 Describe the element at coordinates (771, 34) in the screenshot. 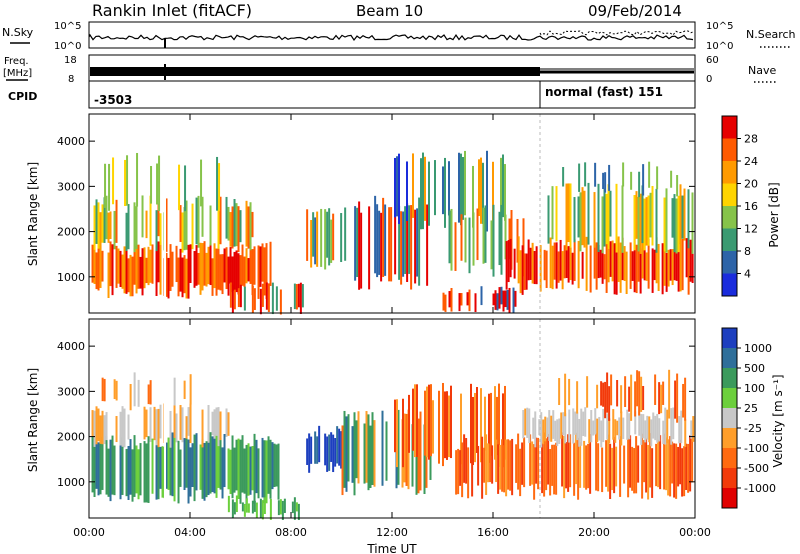

I see `nsearch-label: N.Search` at that location.